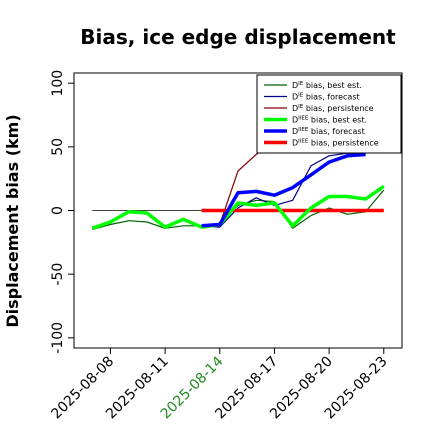 The image size is (440, 445). Describe the element at coordinates (326, 97) in the screenshot. I see `legend-entry: DIE bias, forecast` at that location.